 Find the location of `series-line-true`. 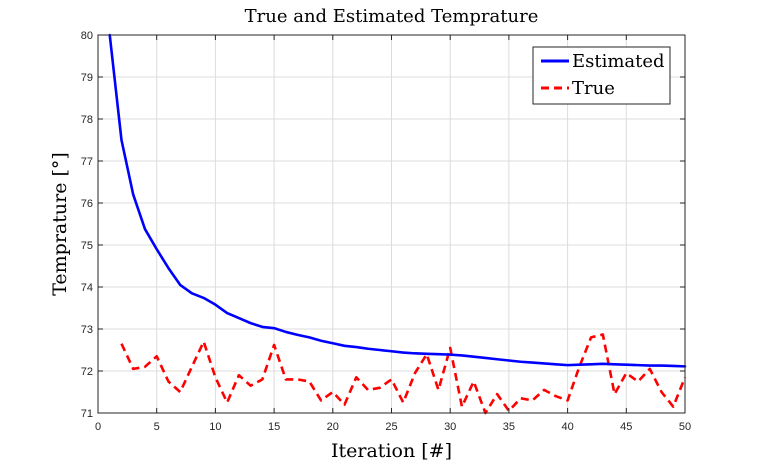

series-line-true is located at coordinates (403, 374).